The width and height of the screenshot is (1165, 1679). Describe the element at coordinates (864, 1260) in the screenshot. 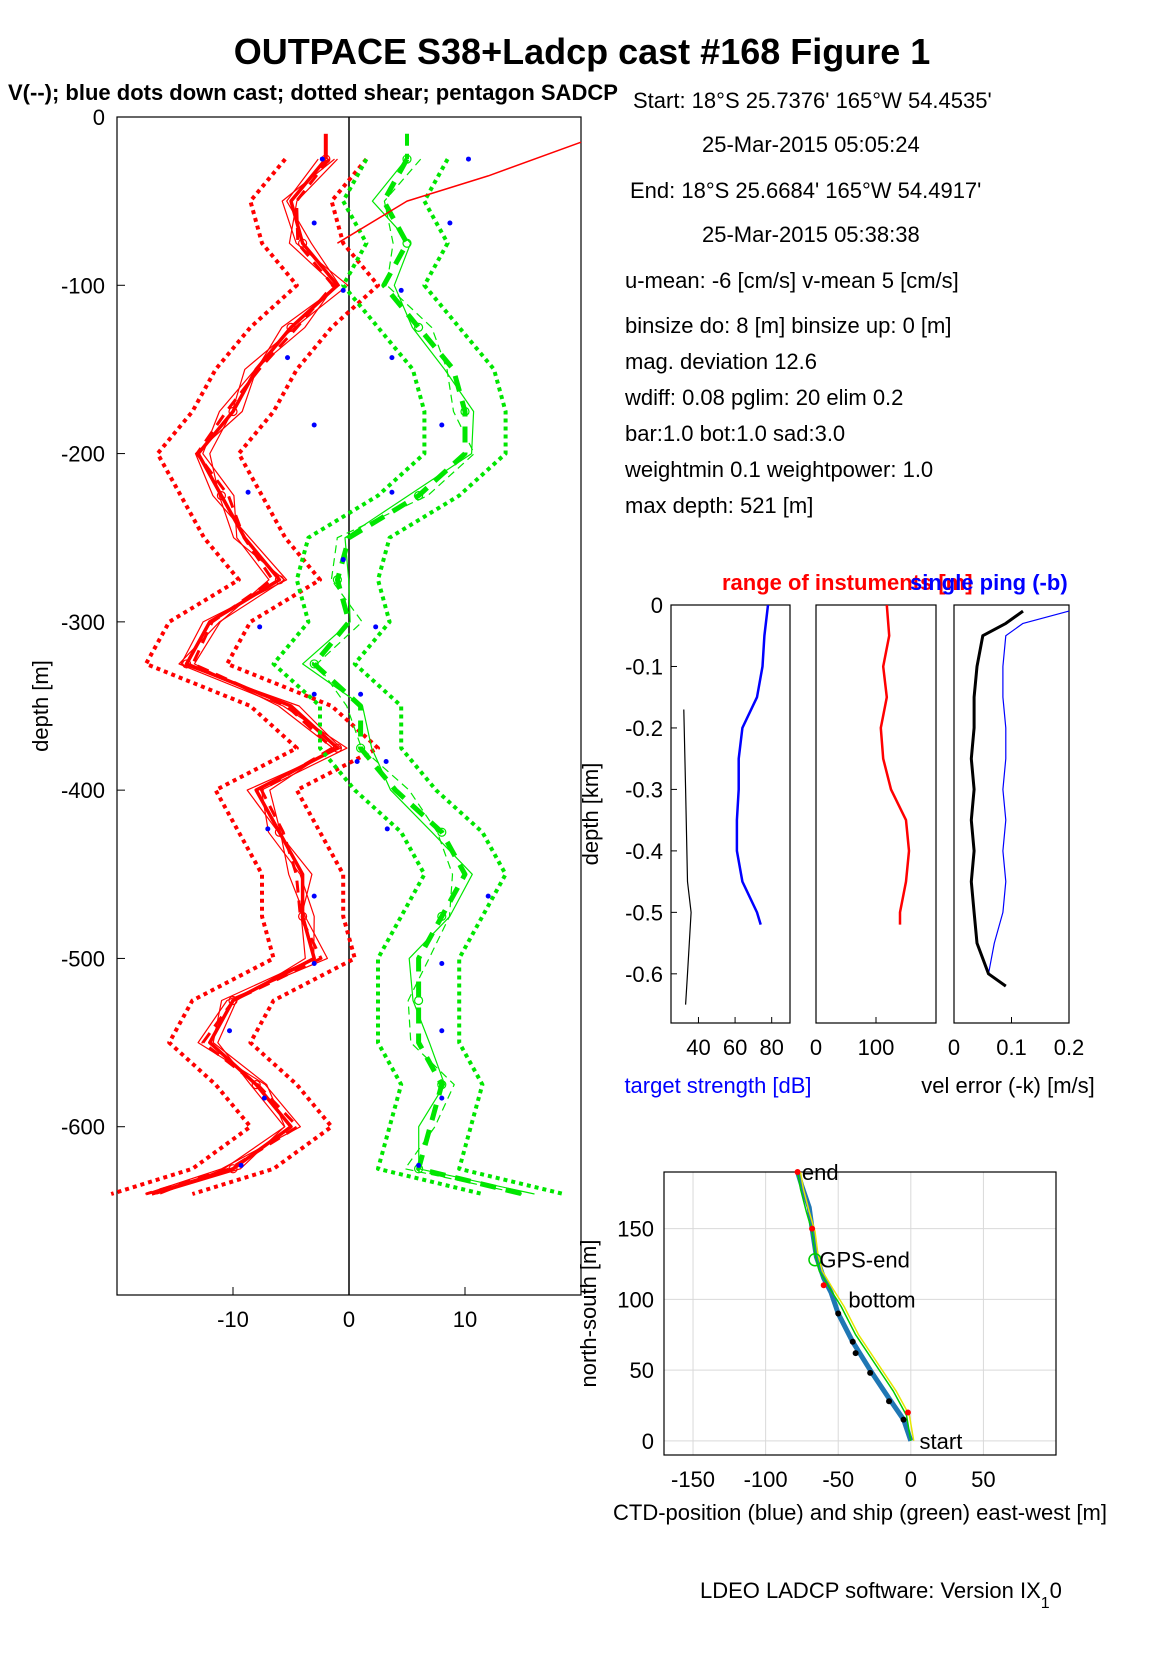

I see `annotation-gps-end: GPS-end` at that location.